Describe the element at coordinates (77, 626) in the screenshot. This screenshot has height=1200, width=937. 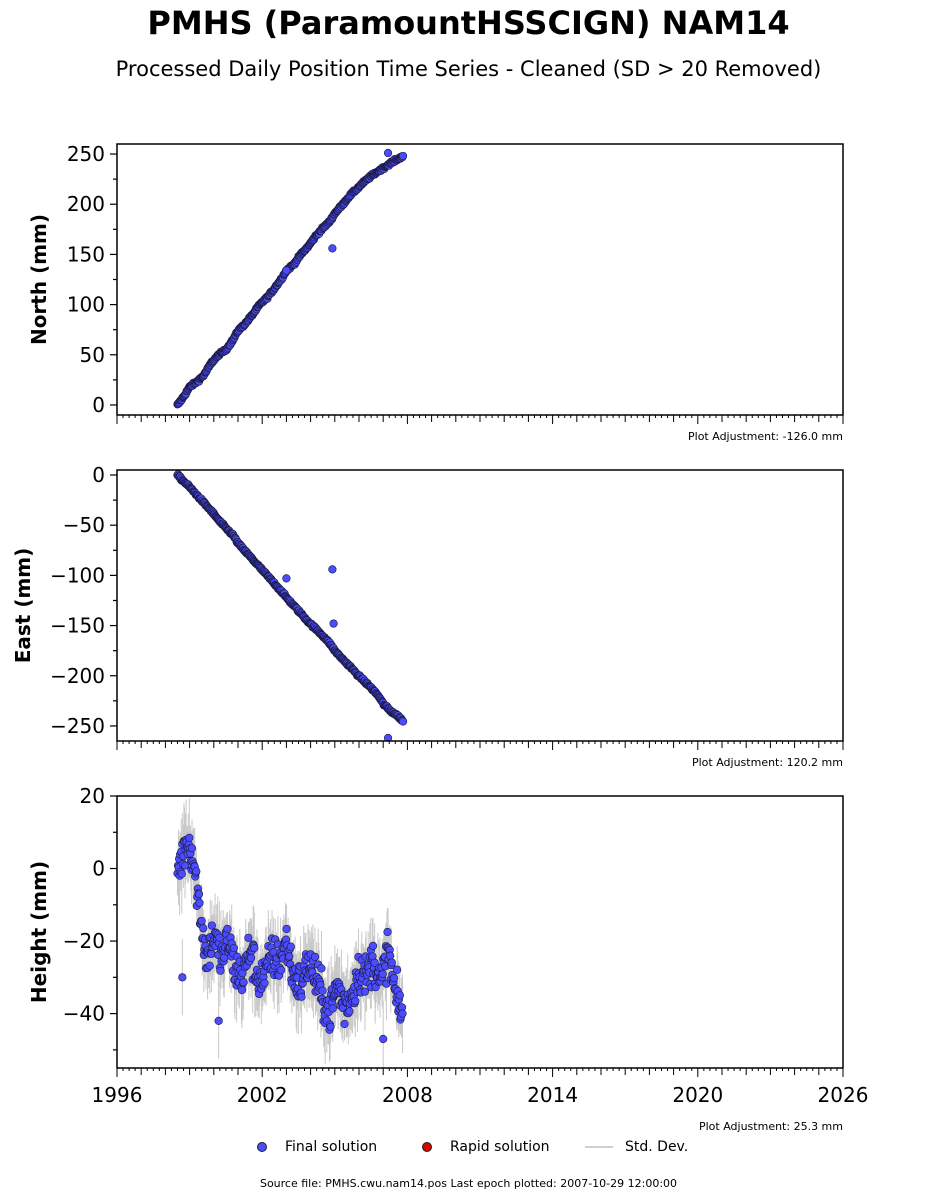
I see `east-y-tick-label: −150` at that location.